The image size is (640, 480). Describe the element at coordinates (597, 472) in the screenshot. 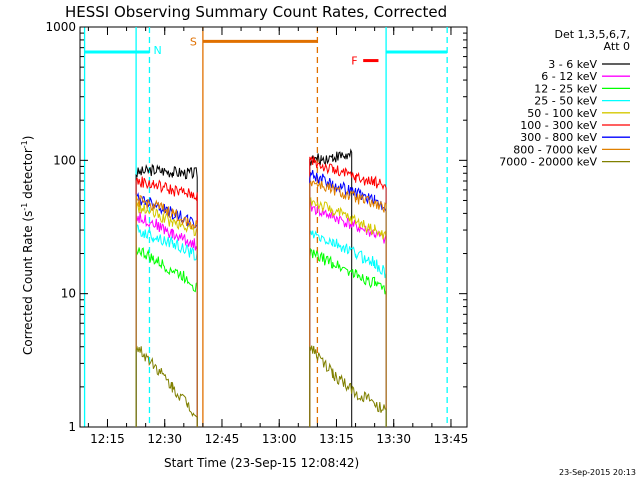

I see `timestamp: 23-Sep-2015 20:13` at that location.